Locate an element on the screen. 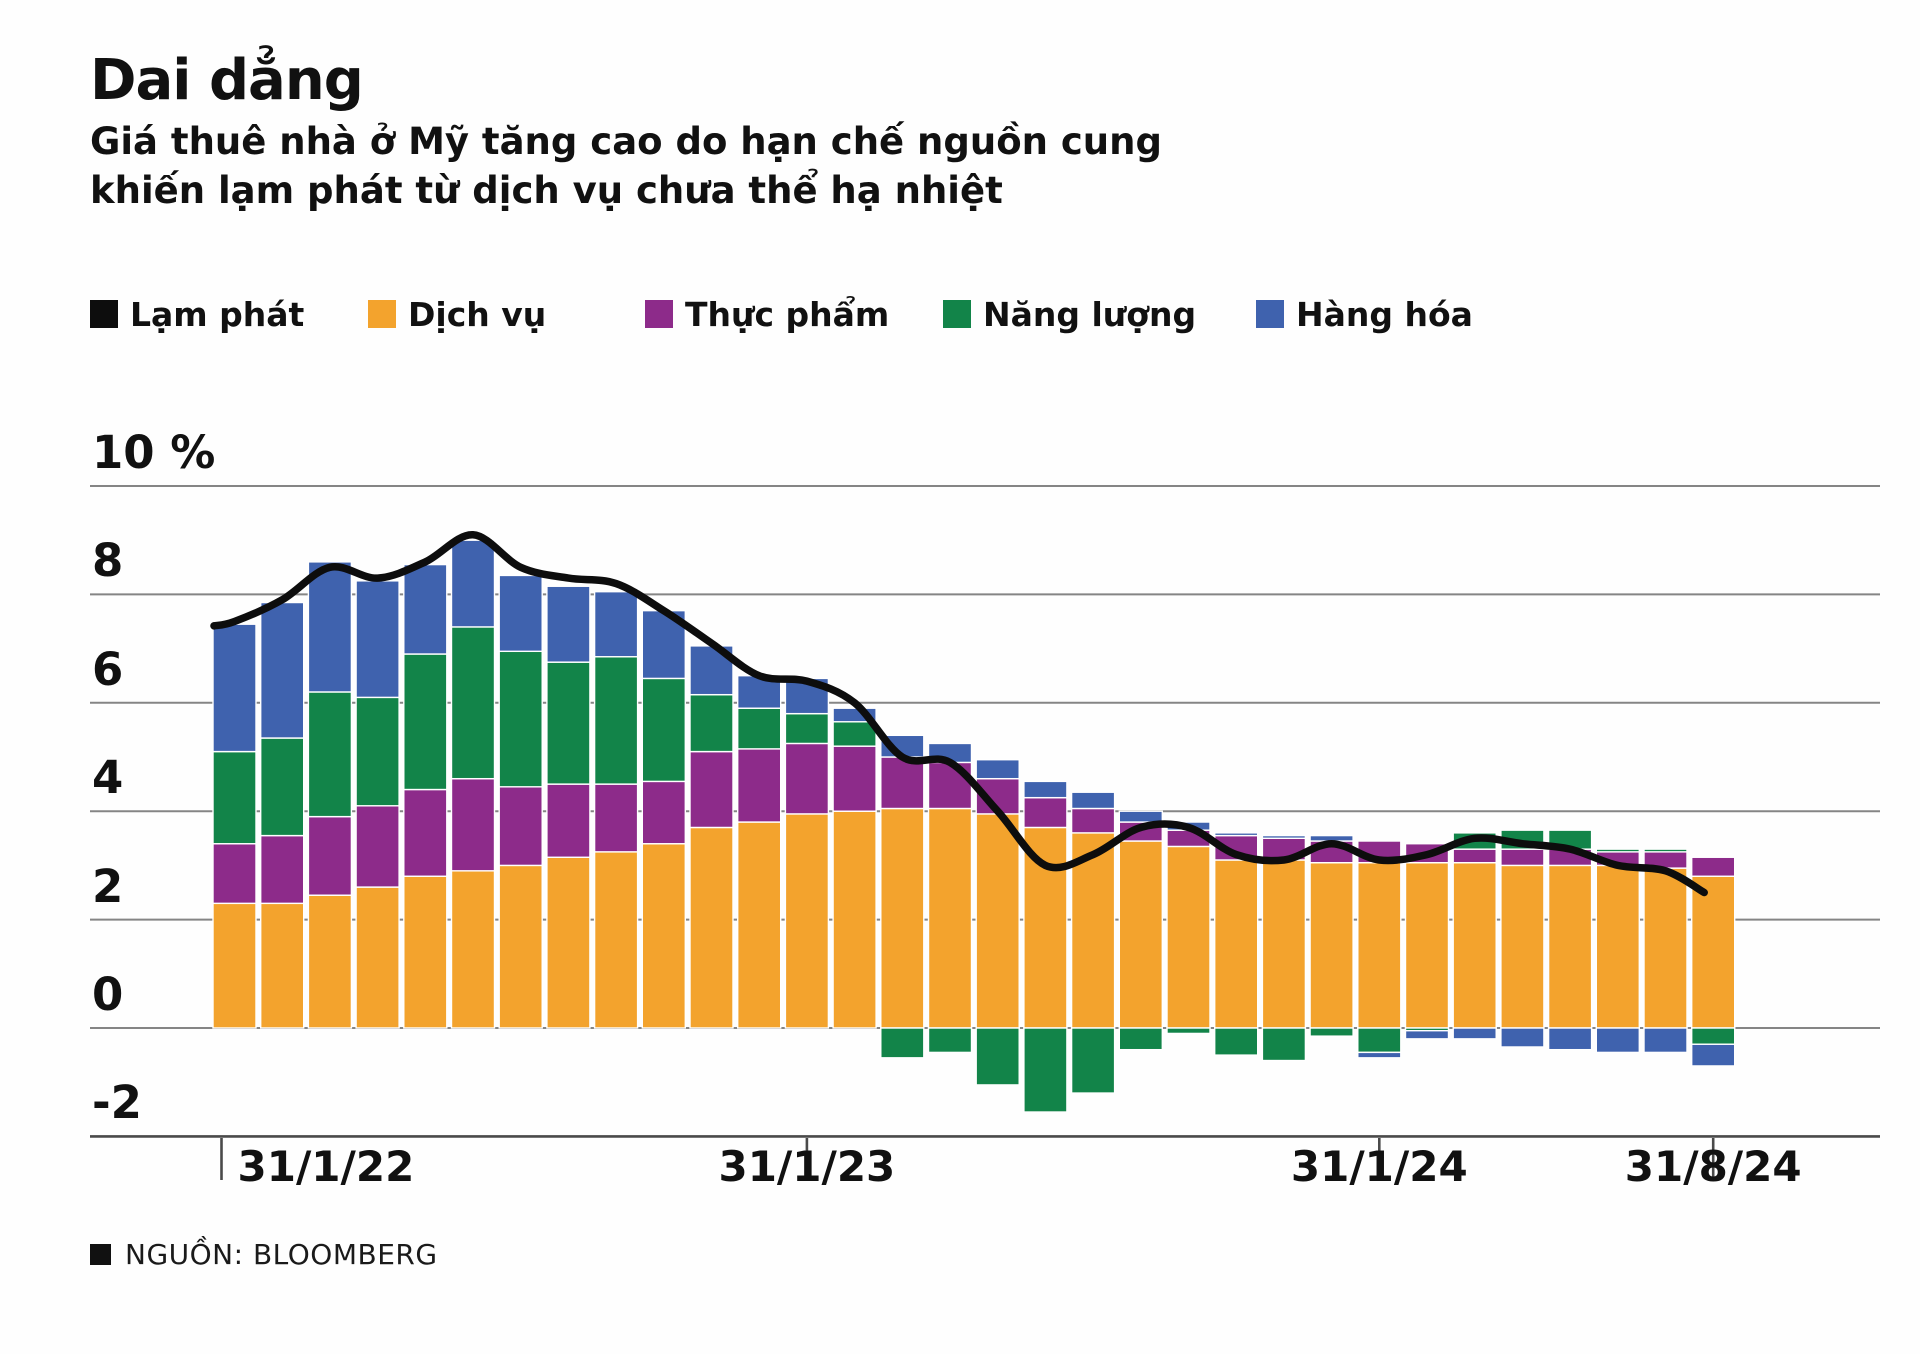 The width and height of the screenshot is (1920, 1354). legend-item-goods: Hàng hóa is located at coordinates (1364, 314).